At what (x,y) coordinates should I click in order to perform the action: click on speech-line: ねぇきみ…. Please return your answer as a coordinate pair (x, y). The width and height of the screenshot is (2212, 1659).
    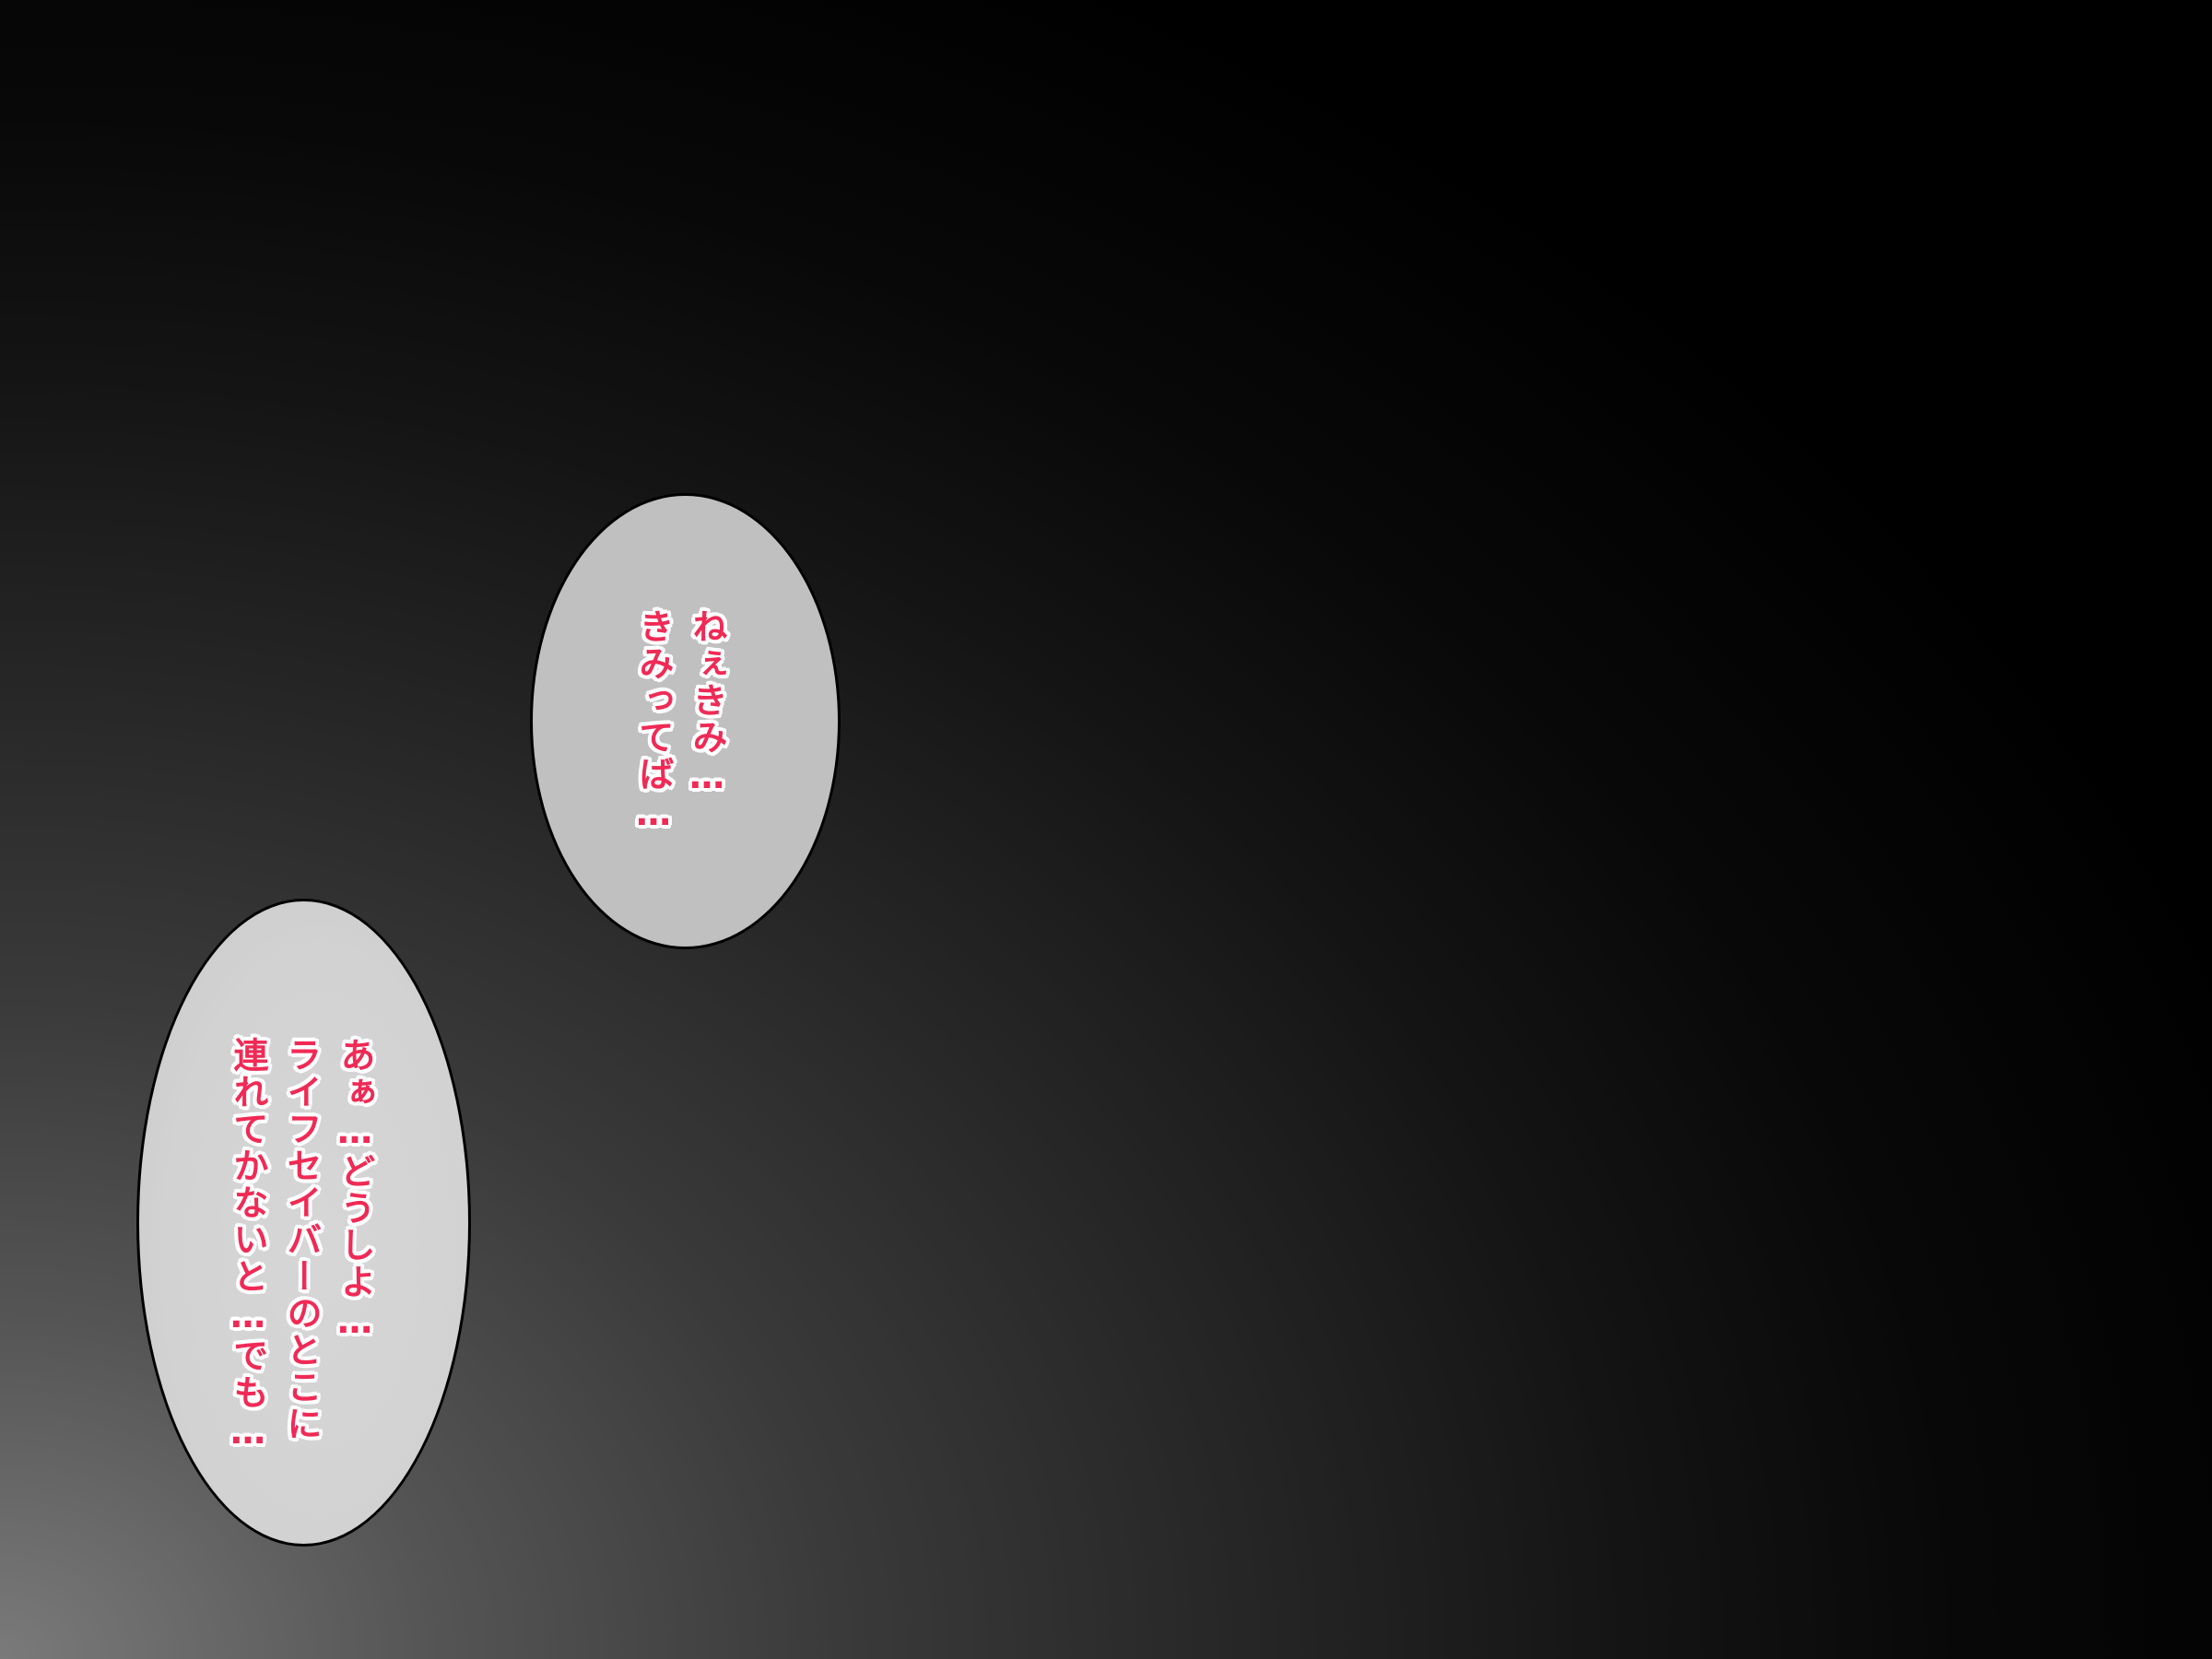
    Looking at the image, I should click on (707, 703).